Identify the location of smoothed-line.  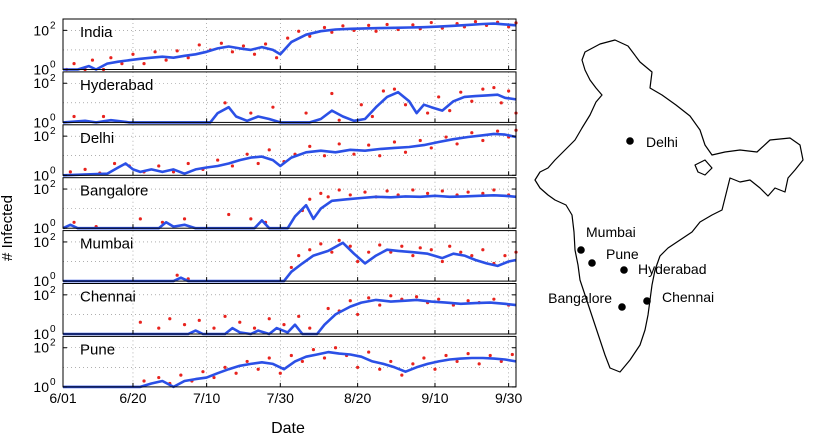
(290, 46).